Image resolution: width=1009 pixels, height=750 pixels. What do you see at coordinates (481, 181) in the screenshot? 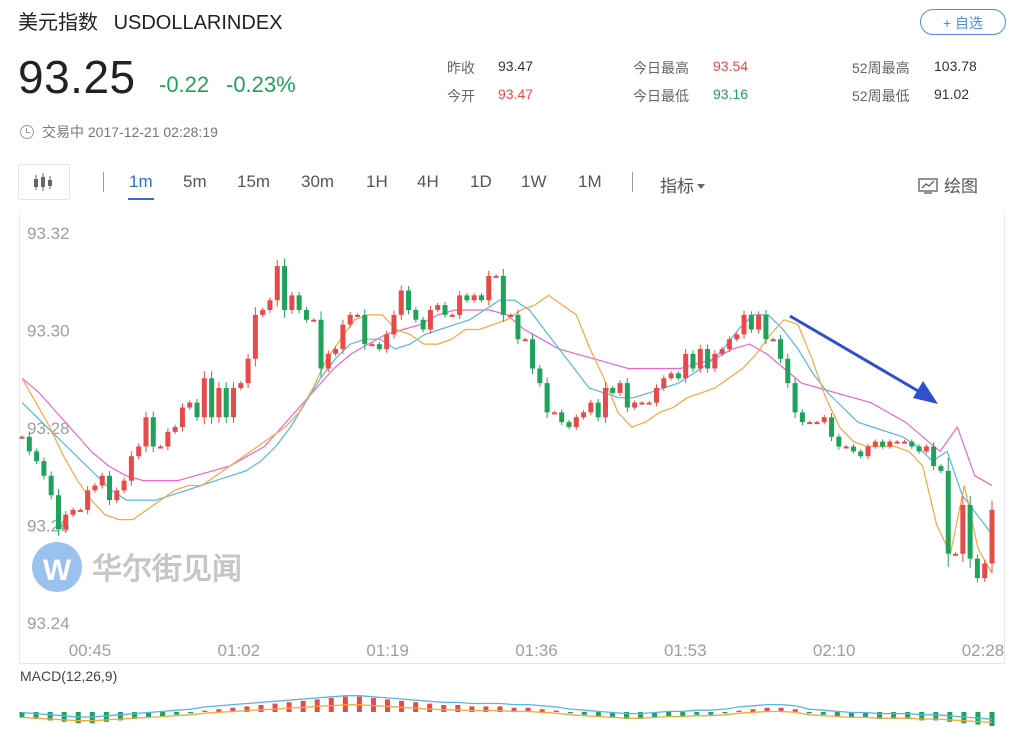
I see `tab-1d: 1D` at bounding box center [481, 181].